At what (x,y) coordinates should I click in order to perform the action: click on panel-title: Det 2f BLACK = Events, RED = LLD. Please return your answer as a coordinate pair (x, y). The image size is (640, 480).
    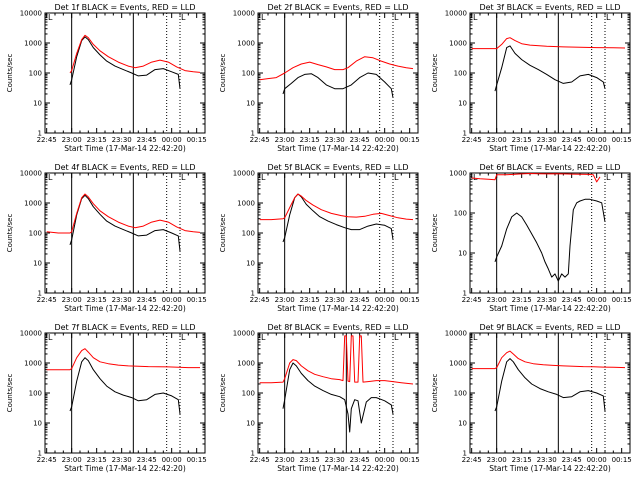
    Looking at the image, I should click on (337, 7).